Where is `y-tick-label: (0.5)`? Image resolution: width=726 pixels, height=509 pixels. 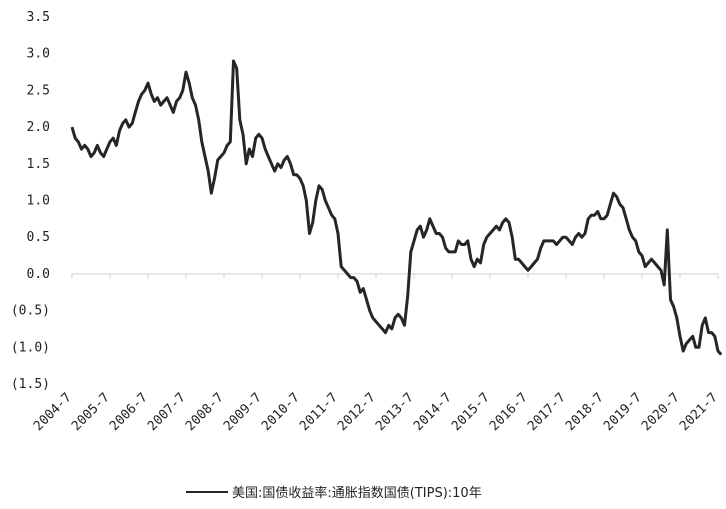
y-tick-label: (0.5) is located at coordinates (30, 311).